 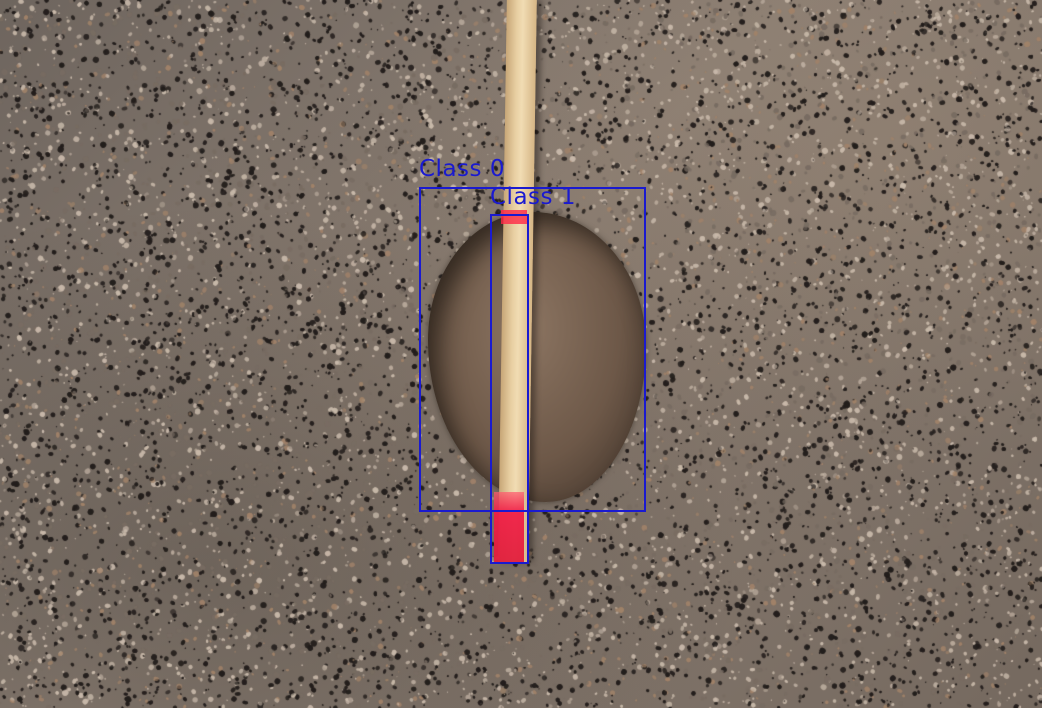 What do you see at coordinates (533, 197) in the screenshot?
I see `bounding-box-label-class-1: Class 1` at bounding box center [533, 197].